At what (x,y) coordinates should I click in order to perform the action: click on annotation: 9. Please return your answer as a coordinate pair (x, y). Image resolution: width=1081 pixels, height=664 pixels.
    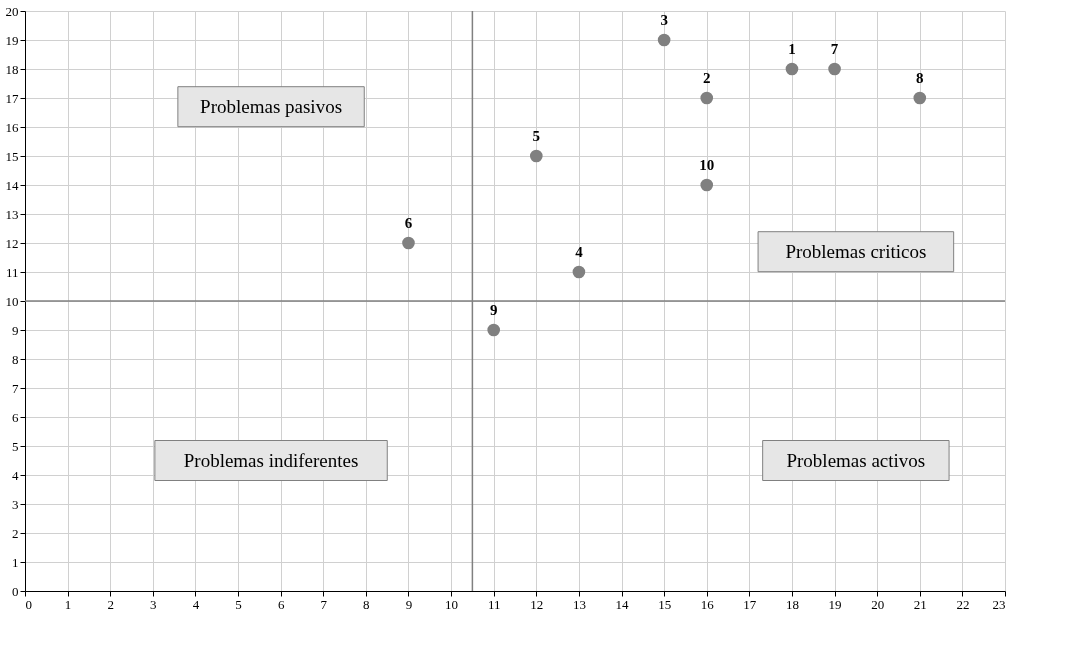
    Looking at the image, I should click on (493, 310).